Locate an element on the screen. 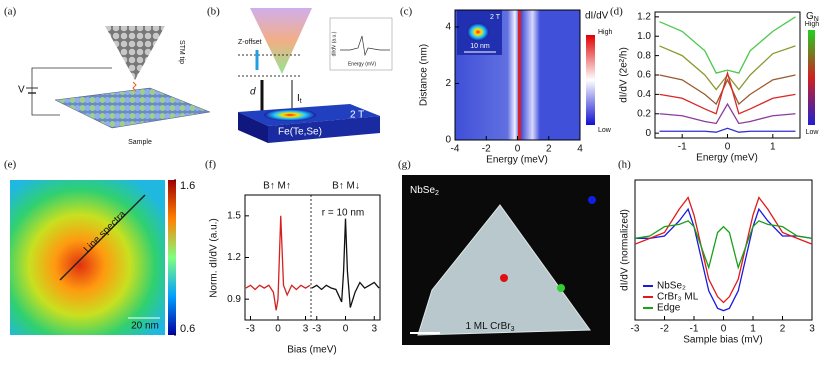  tunneling is located at coordinates (134, 86).